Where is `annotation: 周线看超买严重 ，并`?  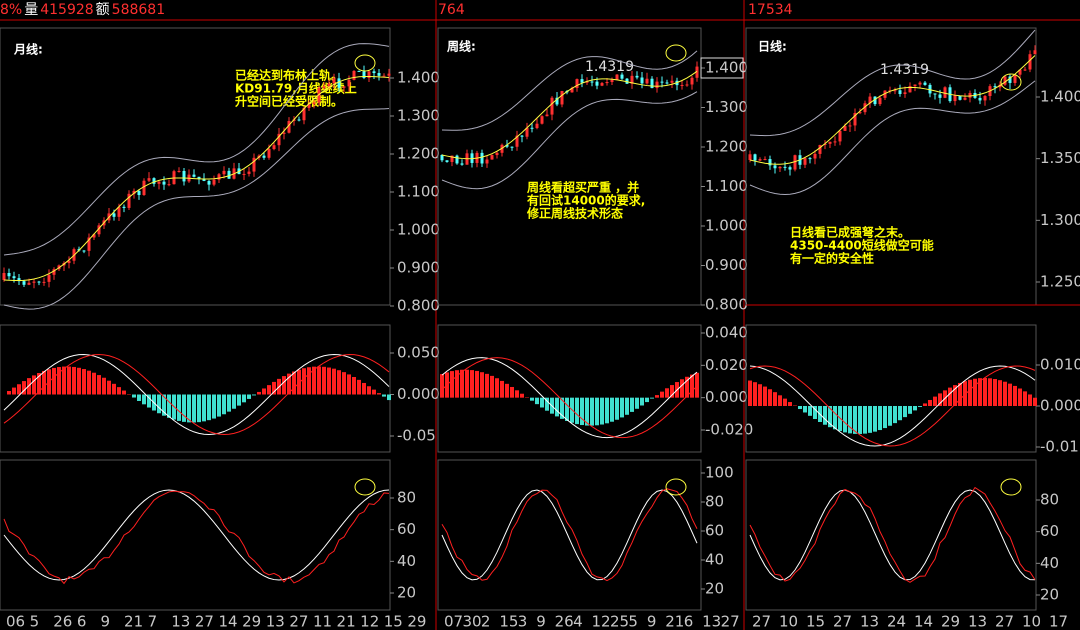 annotation: 周线看超买严重 ，并 is located at coordinates (583, 187).